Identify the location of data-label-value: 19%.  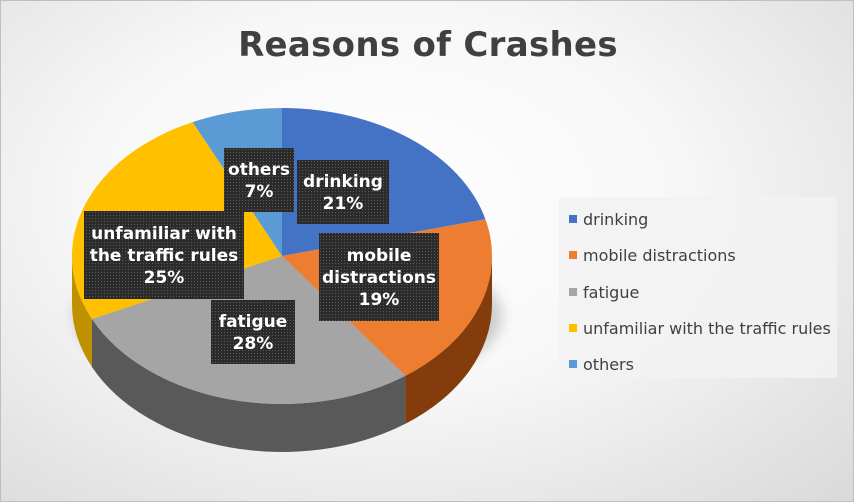
(379, 300).